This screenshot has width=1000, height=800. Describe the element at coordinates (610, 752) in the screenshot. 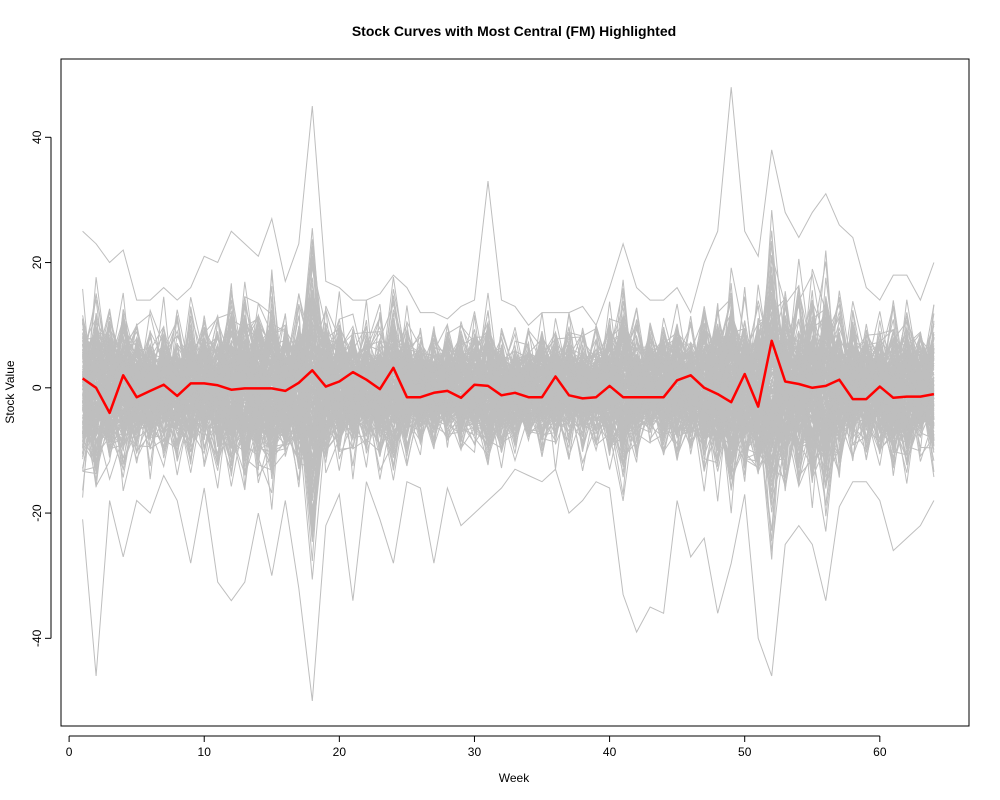

I see `x-tick-label: 40` at that location.